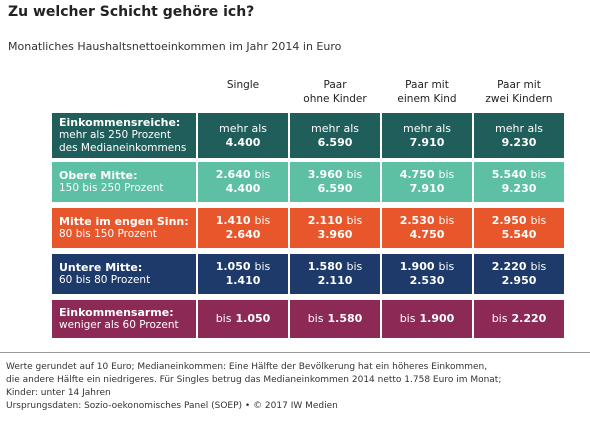 The image size is (590, 448). Describe the element at coordinates (101, 267) in the screenshot. I see `row-label-title: Untere Mitte:` at that location.